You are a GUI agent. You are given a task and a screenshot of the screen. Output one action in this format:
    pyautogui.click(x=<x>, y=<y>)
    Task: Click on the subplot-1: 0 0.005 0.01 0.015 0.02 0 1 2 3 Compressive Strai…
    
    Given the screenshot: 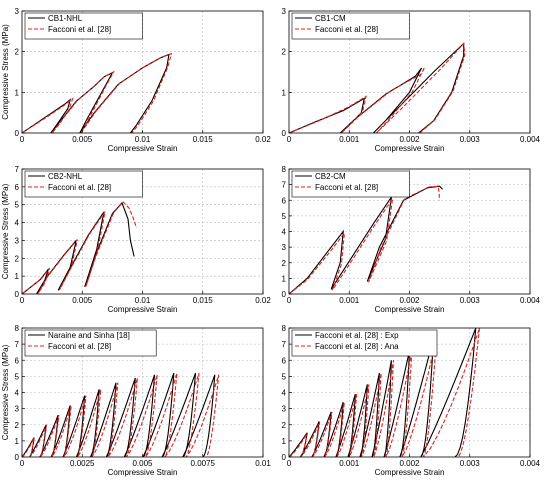 What is the action you would take?
    pyautogui.click(x=136, y=80)
    